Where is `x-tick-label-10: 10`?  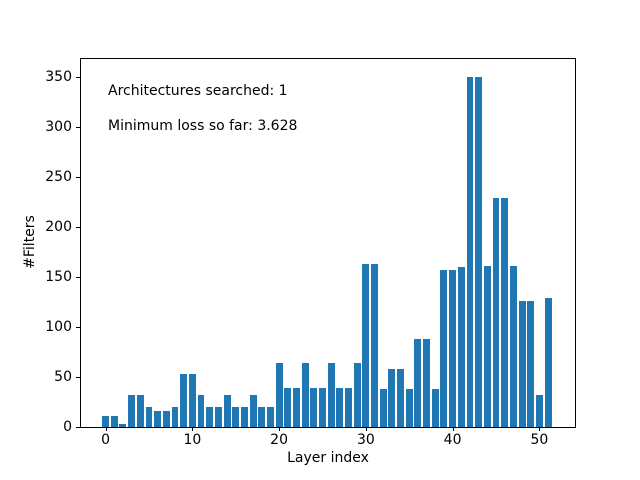
x-tick-label-10: 10 is located at coordinates (192, 440).